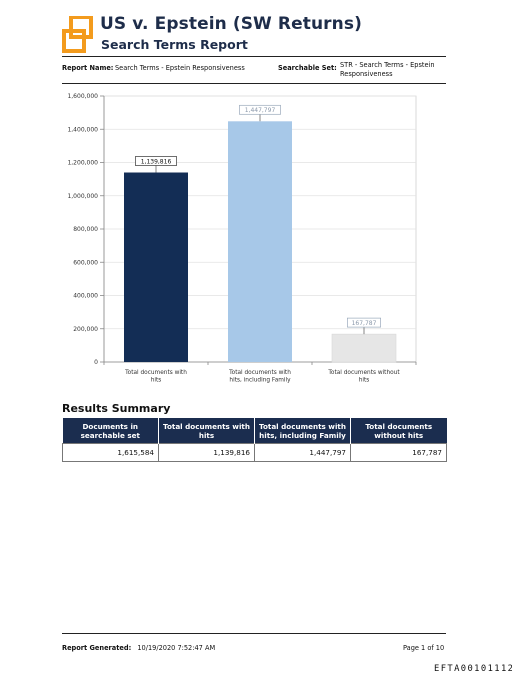 The image size is (512, 678). Describe the element at coordinates (254, 56) in the screenshot. I see `header-divider` at that location.